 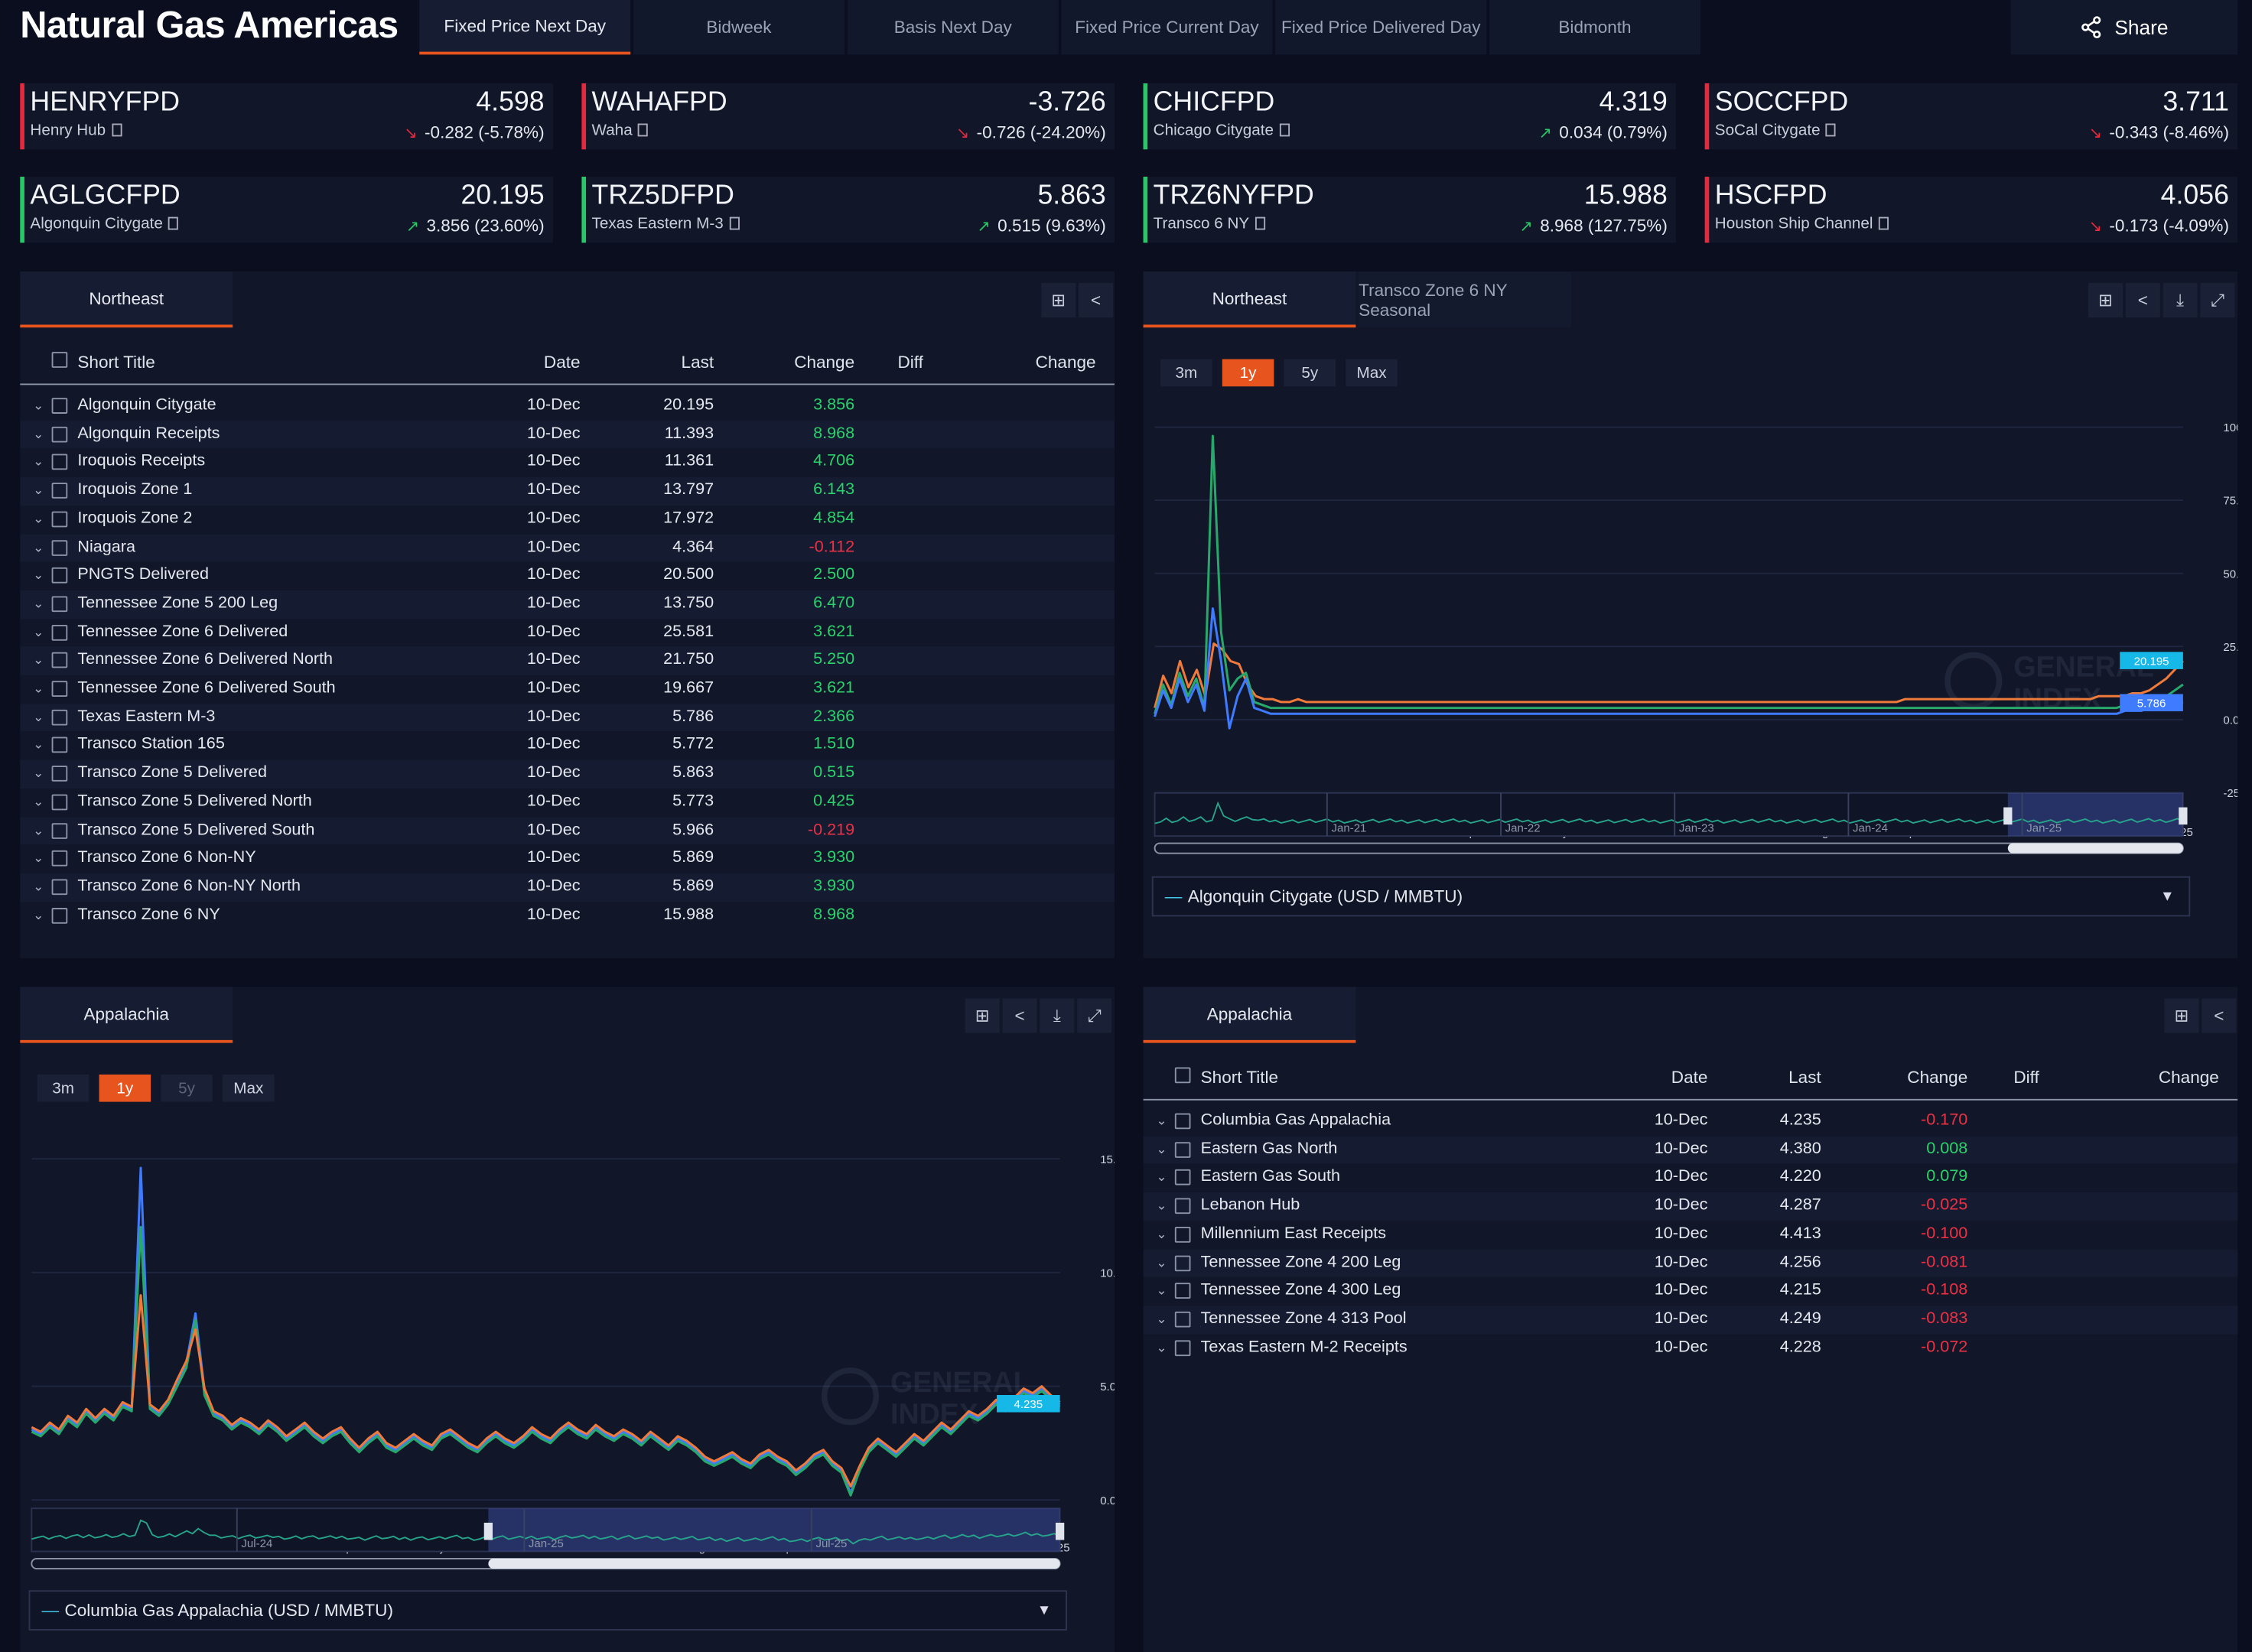 I want to click on table-row: ⌄ Iroquois Zone 2 10-Dec 17.972 4.854, so click(x=567, y=520).